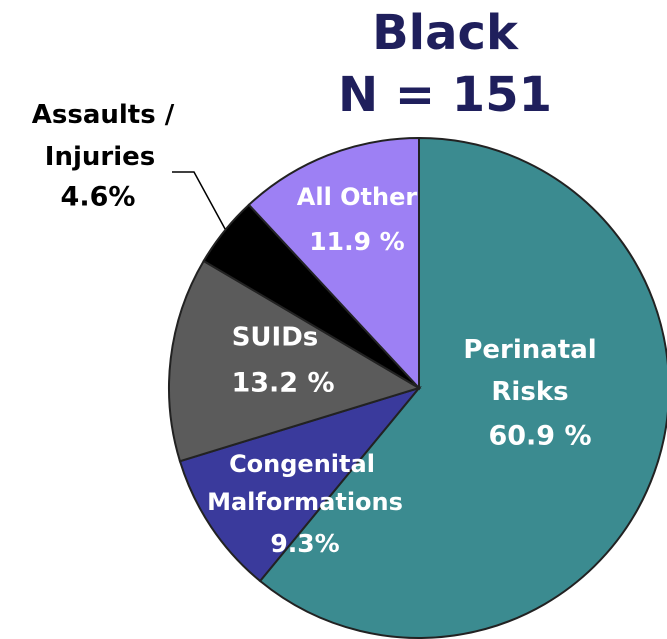  Describe the element at coordinates (356, 241) in the screenshot. I see `value-label: 11.9 %` at that location.